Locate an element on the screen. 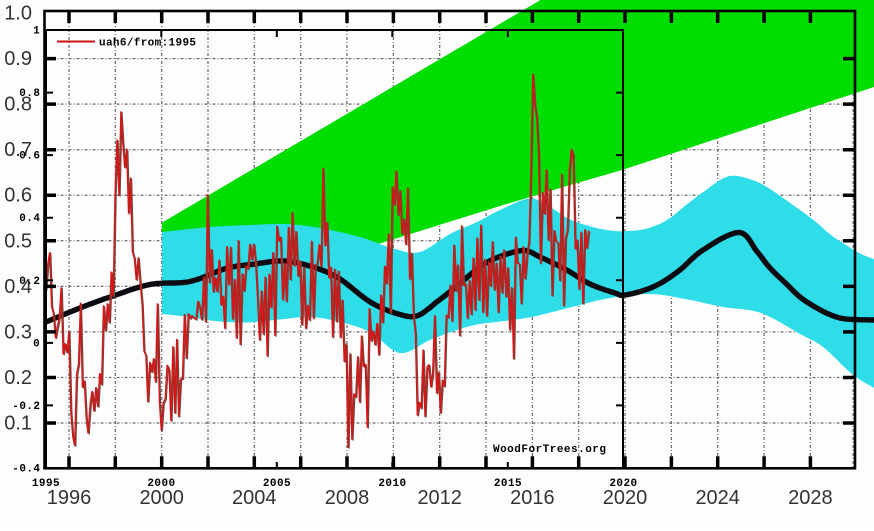 Image resolution: width=874 pixels, height=531 pixels. svg-text: 2005 is located at coordinates (277, 484).